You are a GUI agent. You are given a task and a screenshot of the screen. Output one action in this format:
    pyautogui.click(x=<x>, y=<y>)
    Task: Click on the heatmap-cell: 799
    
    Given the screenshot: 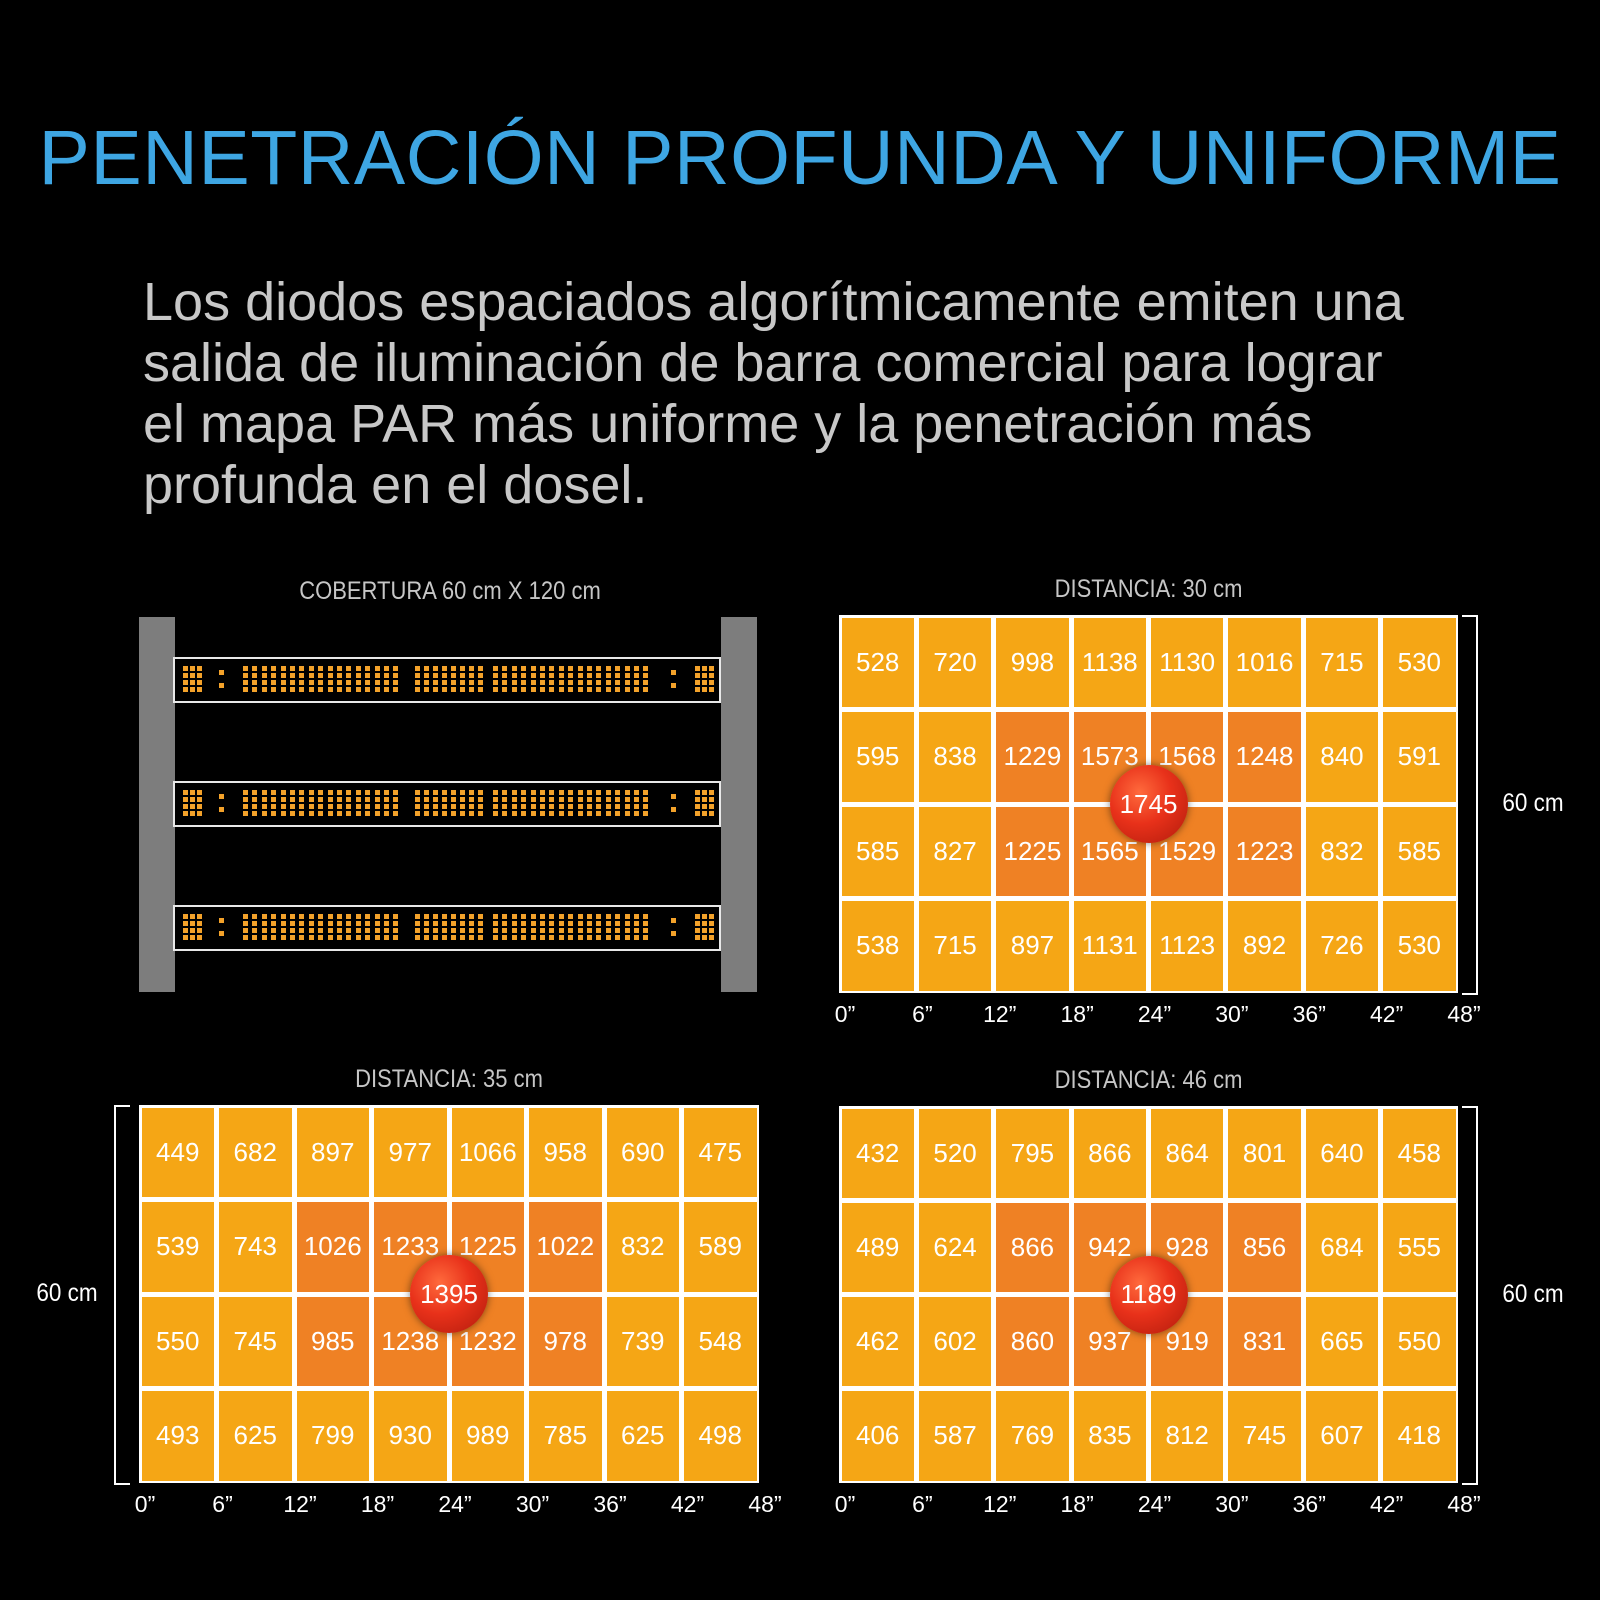 What is the action you would take?
    pyautogui.click(x=332, y=1436)
    